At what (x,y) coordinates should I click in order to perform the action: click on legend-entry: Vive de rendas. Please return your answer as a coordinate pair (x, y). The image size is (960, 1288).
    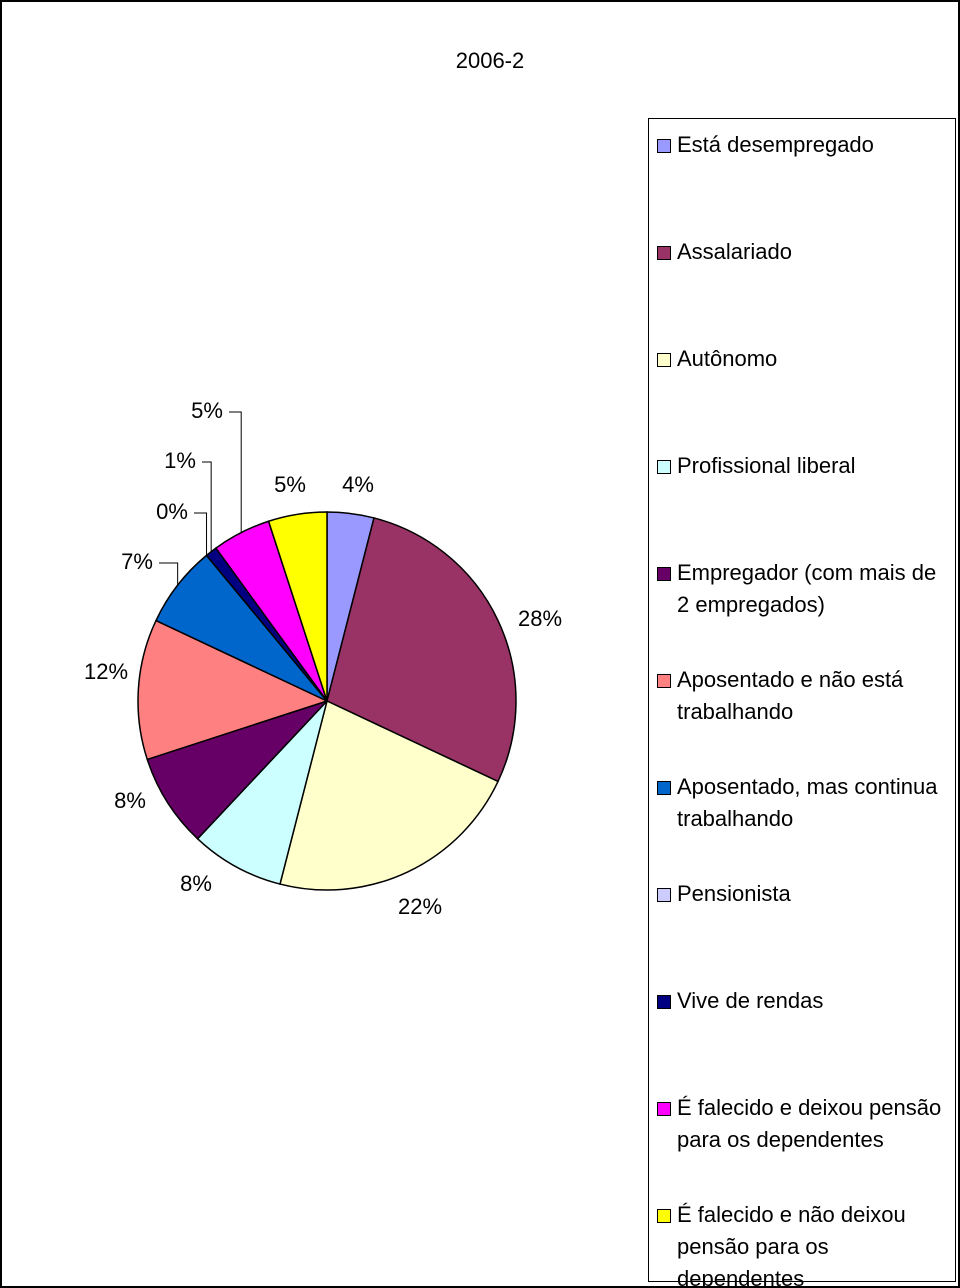
    Looking at the image, I should click on (805, 1001).